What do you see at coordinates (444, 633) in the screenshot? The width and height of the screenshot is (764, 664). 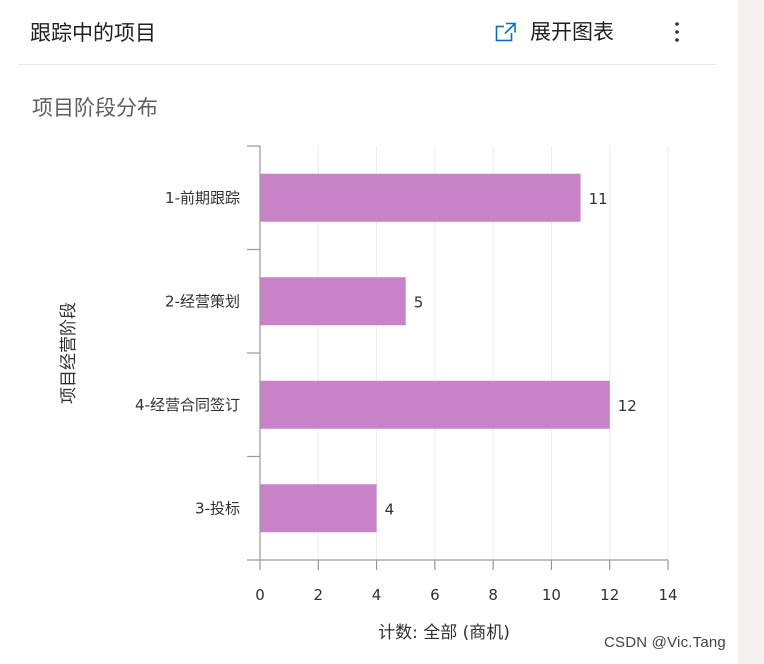 I see `x-axis-title: 计数: 全部 (商机)` at bounding box center [444, 633].